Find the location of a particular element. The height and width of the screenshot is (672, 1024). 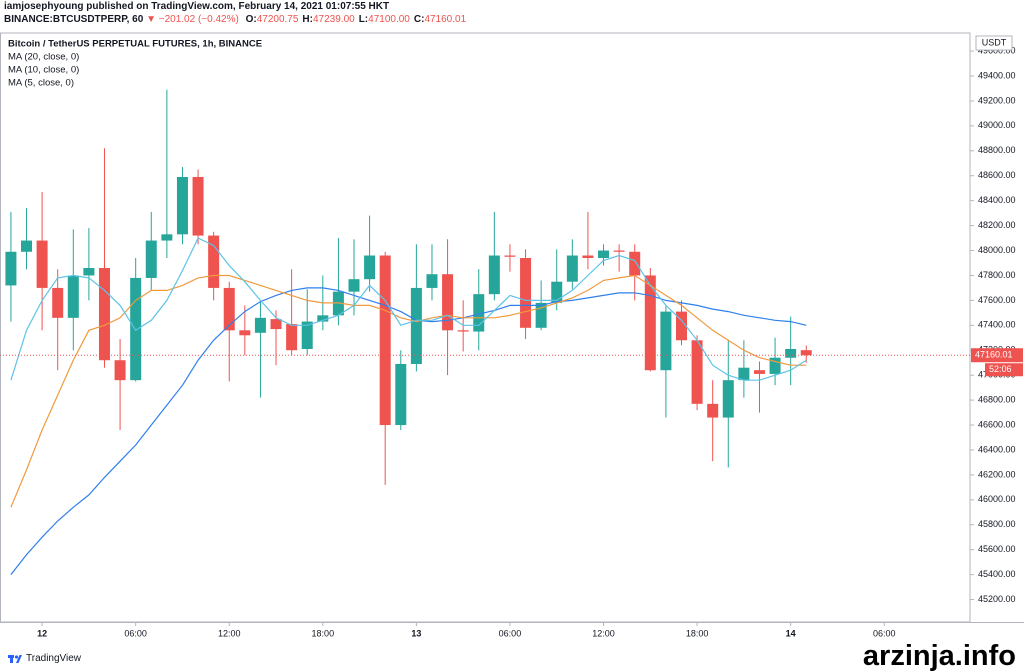

countdown-badge is located at coordinates (1004, 370).